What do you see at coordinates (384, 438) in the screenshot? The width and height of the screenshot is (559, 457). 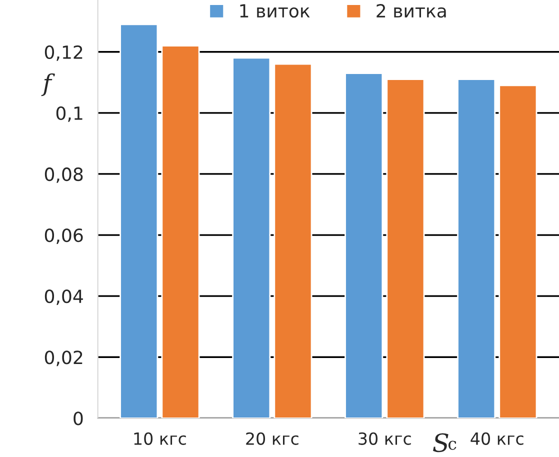 I see `x-tick-label: 30 кгс` at bounding box center [384, 438].